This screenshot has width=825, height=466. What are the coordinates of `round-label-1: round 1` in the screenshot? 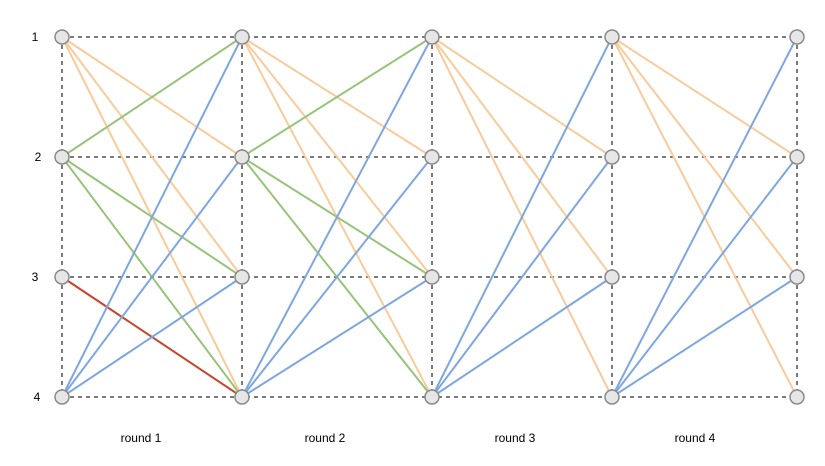 It's located at (141, 438).